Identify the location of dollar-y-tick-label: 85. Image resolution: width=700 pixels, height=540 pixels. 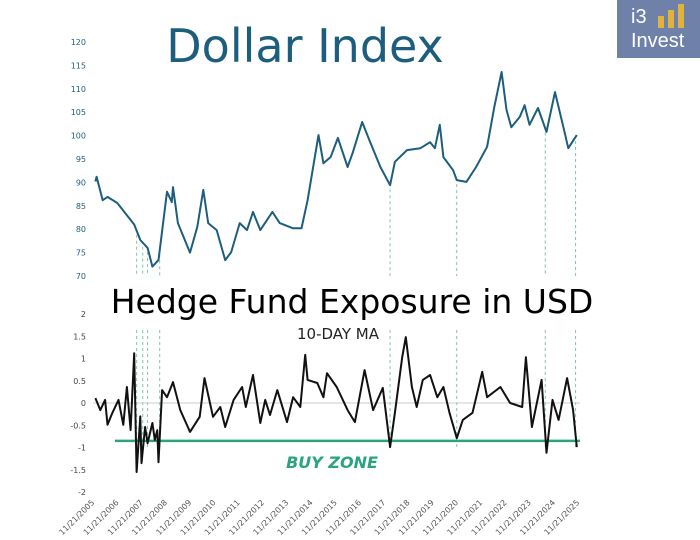
(81, 206).